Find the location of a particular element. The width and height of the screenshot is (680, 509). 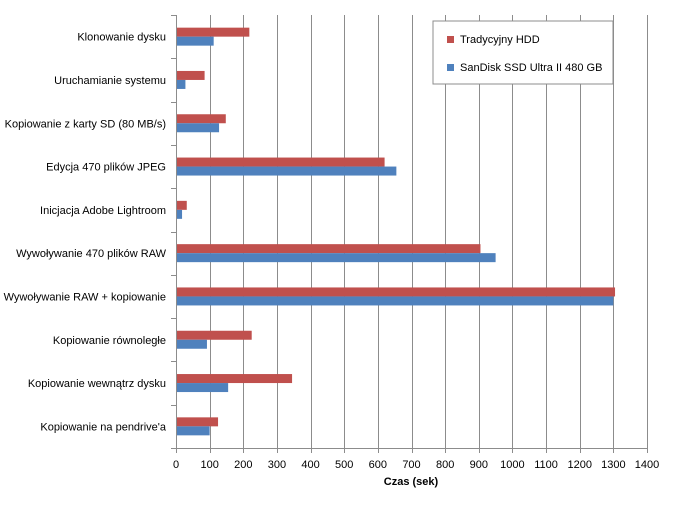

legend-box is located at coordinates (523, 52).